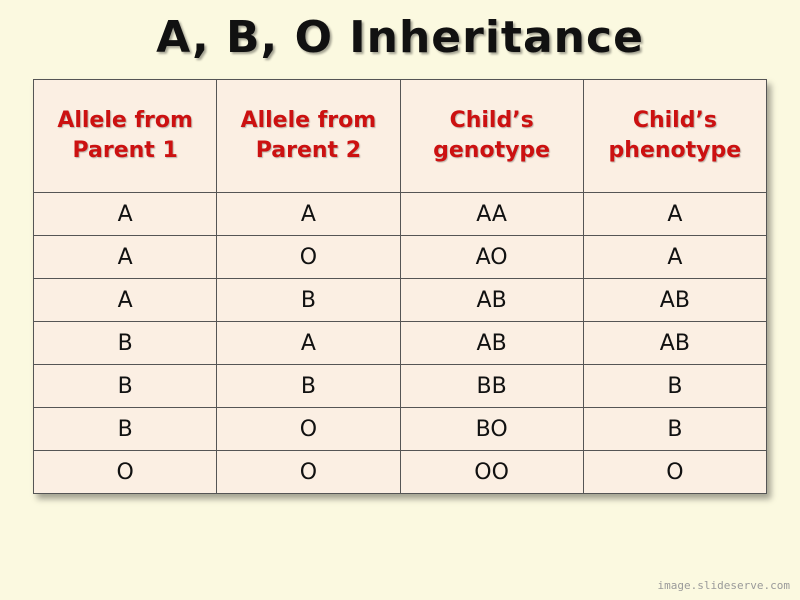  I want to click on header-allele-parent-2: Allele from Parent 2, so click(308, 136).